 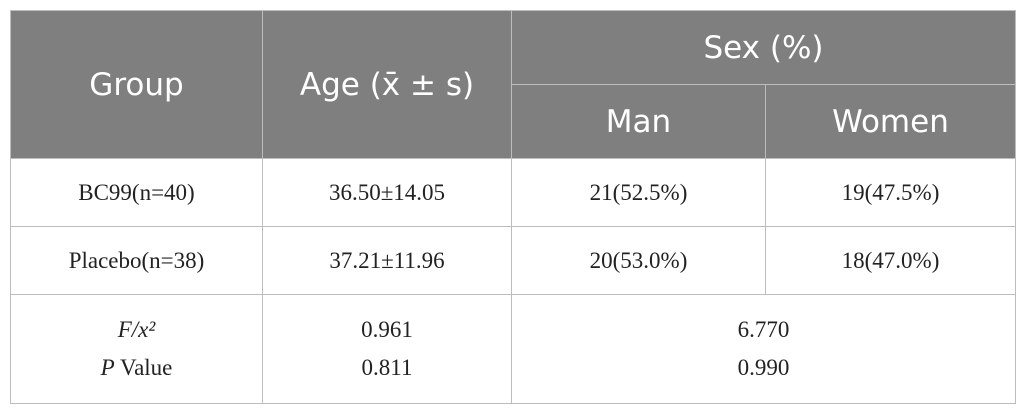 What do you see at coordinates (890, 121) in the screenshot?
I see `header-cell: Women` at bounding box center [890, 121].